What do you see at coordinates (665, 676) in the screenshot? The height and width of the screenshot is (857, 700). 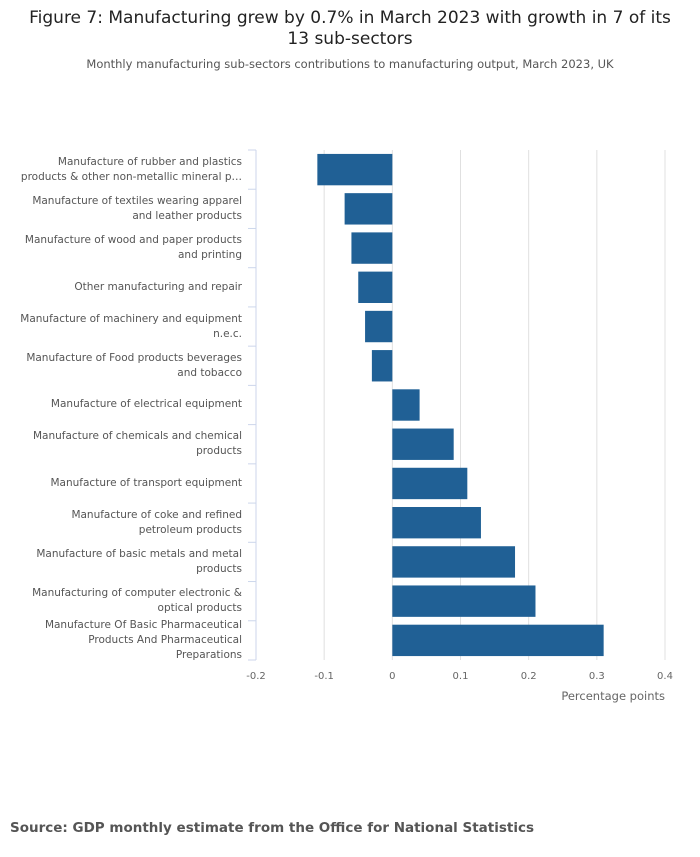 I see `x-tick-label: 0.4` at bounding box center [665, 676].